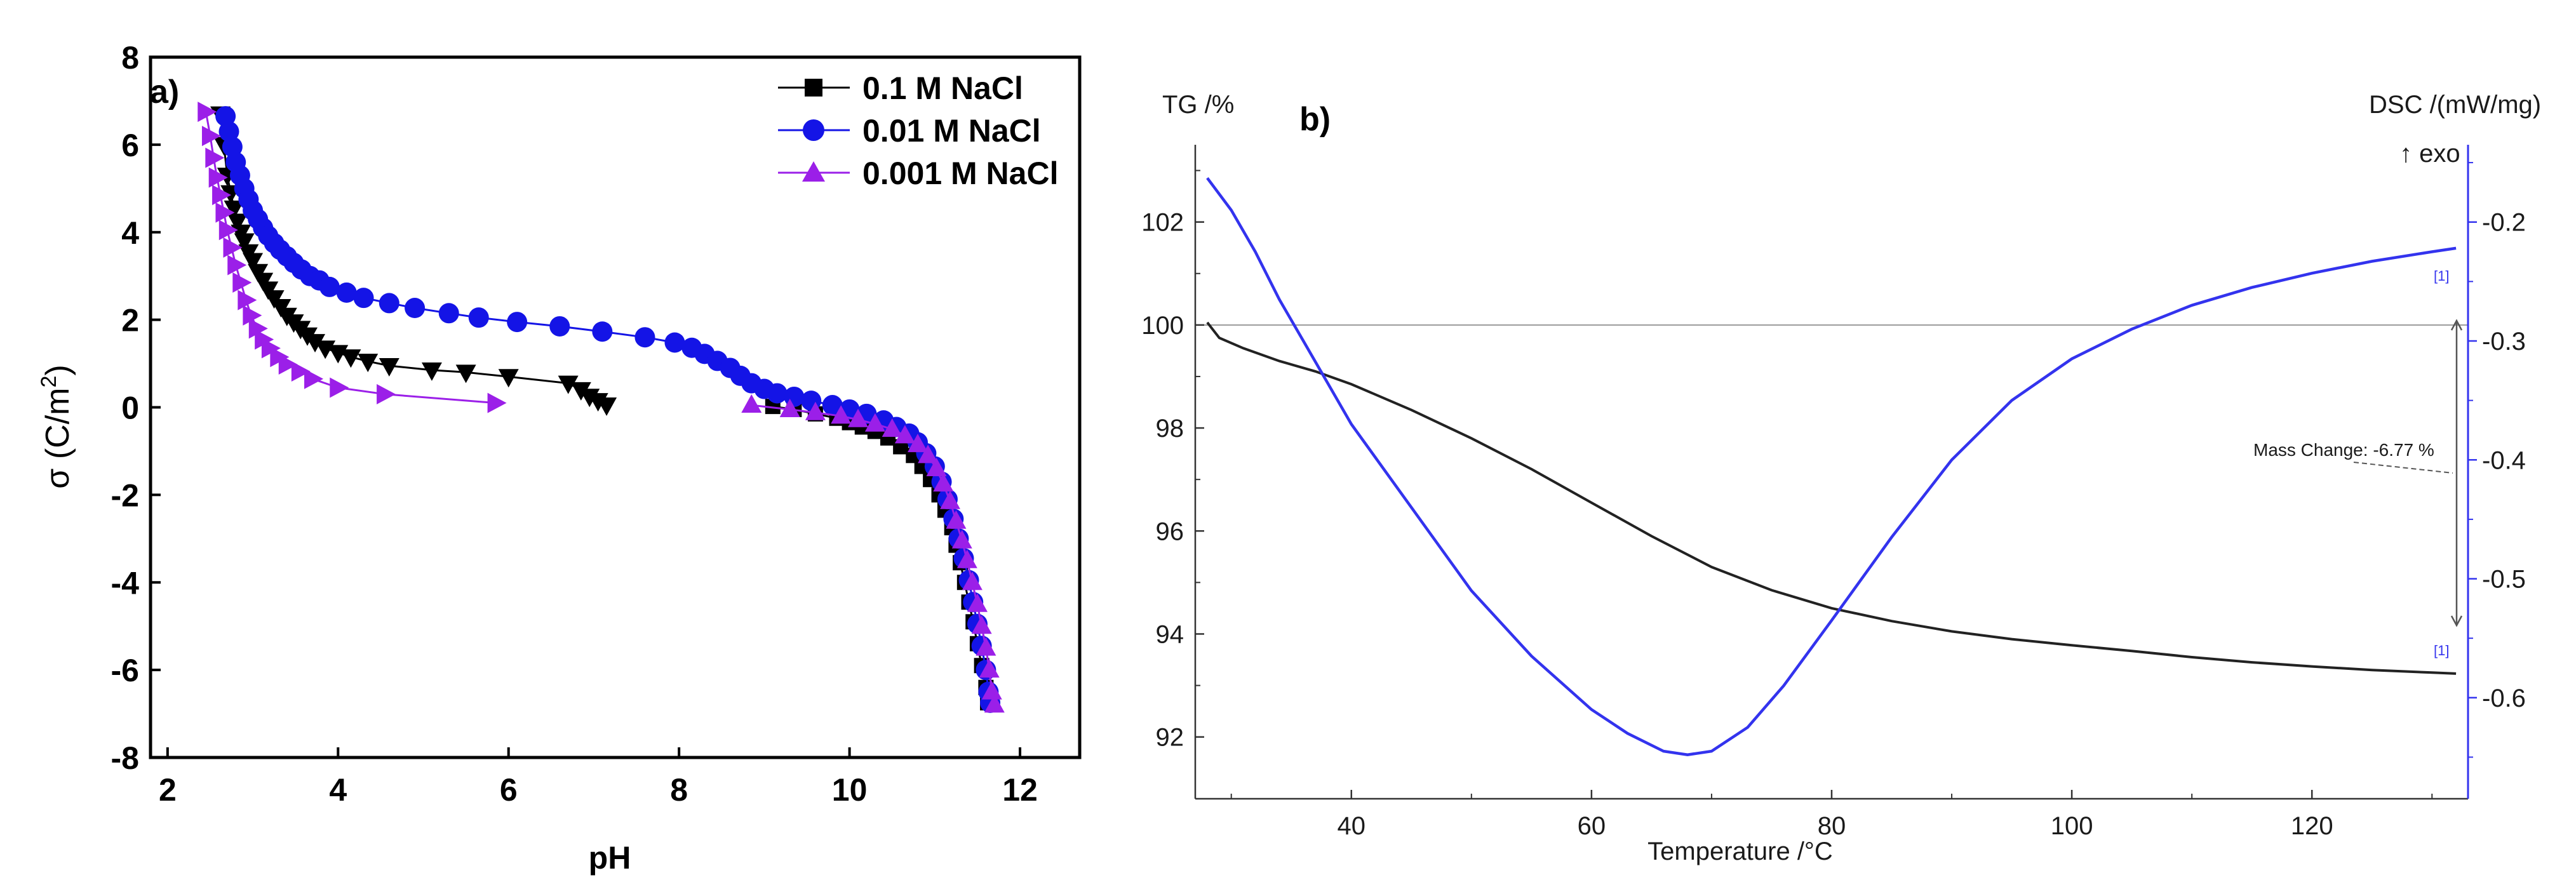 Image resolution: width=2576 pixels, height=894 pixels. Describe the element at coordinates (2456, 621) in the screenshot. I see `mass-change-arrowhead-bottom` at that location.